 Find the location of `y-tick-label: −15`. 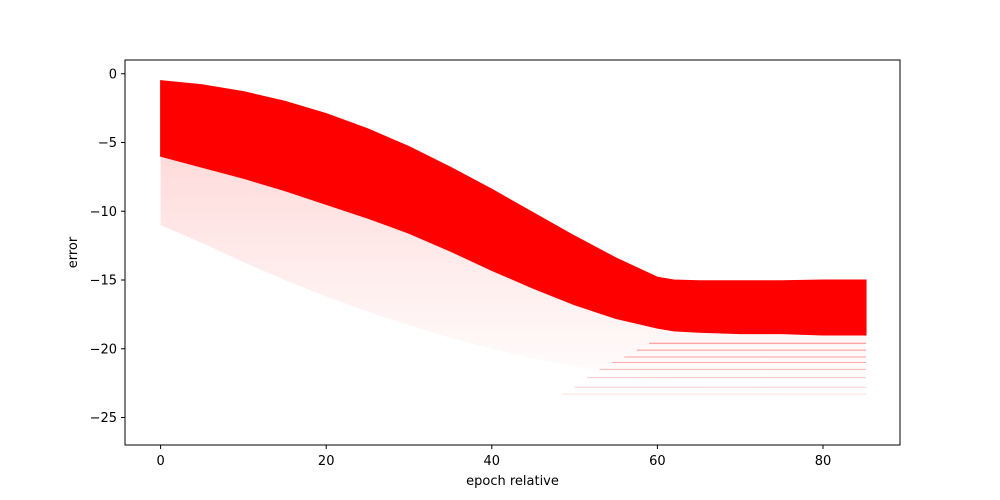

y-tick-label: −15 is located at coordinates (103, 281).